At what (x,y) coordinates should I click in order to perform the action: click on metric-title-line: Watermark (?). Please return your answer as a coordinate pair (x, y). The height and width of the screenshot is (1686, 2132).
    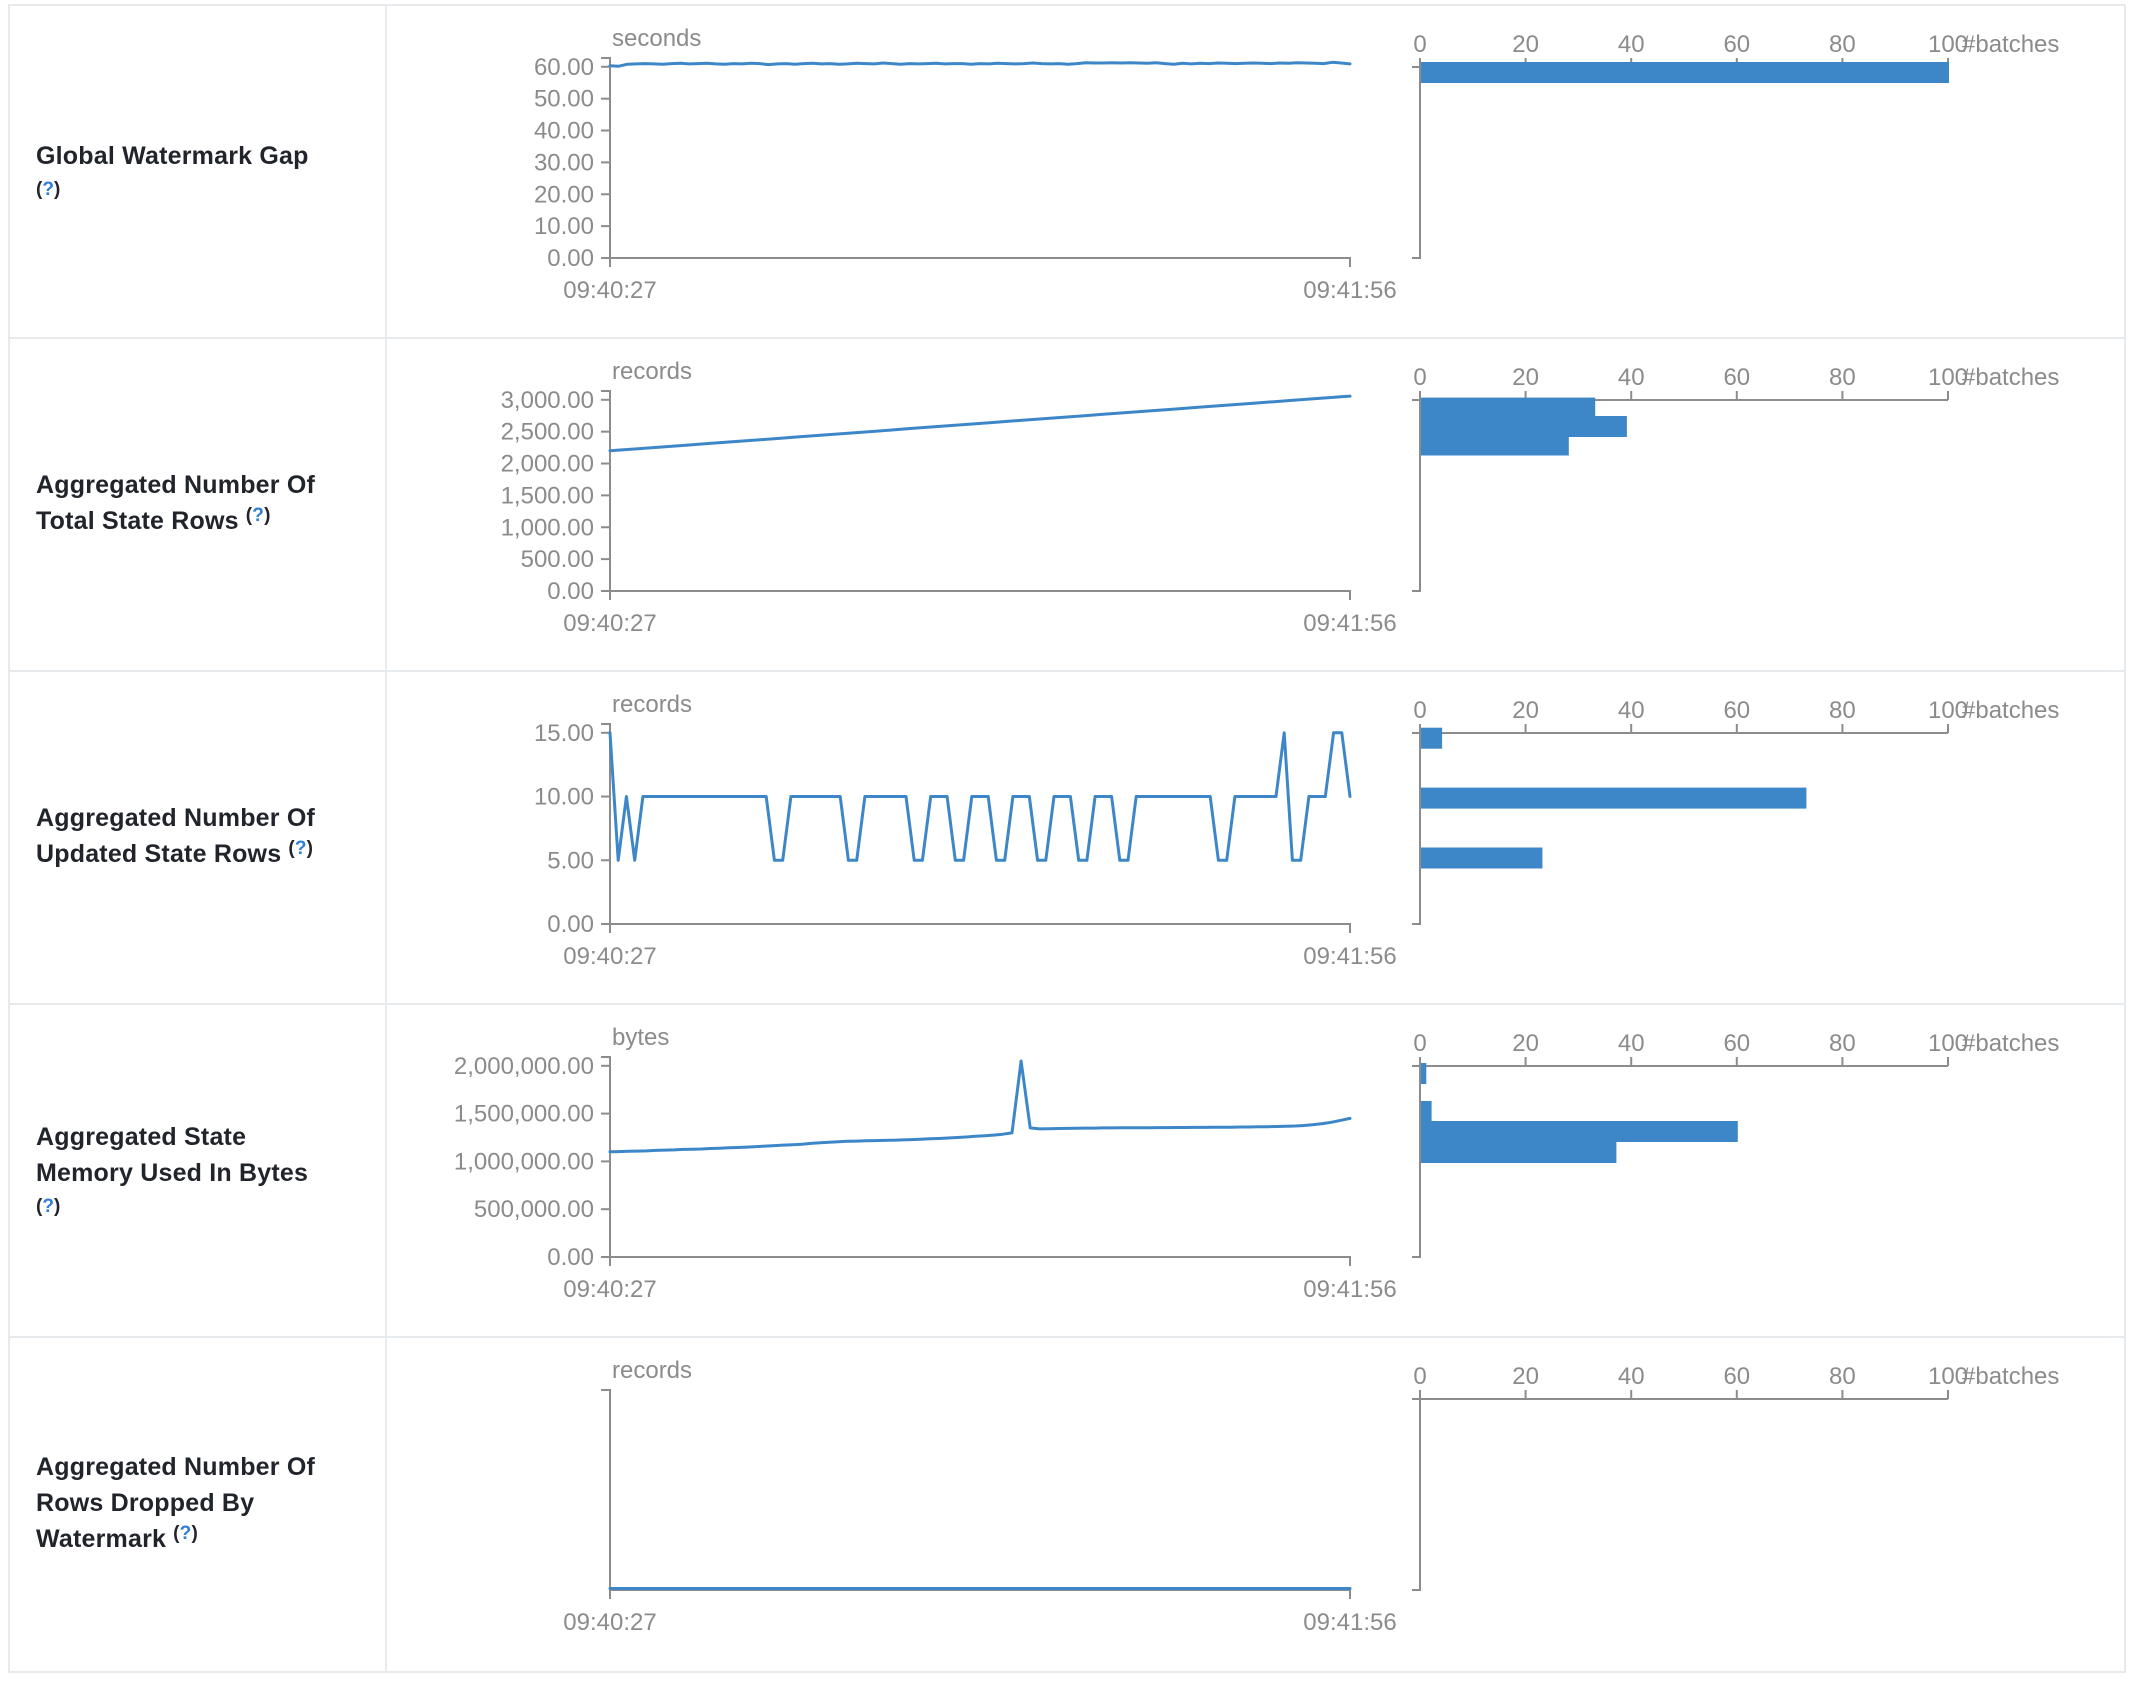
    Looking at the image, I should click on (117, 1538).